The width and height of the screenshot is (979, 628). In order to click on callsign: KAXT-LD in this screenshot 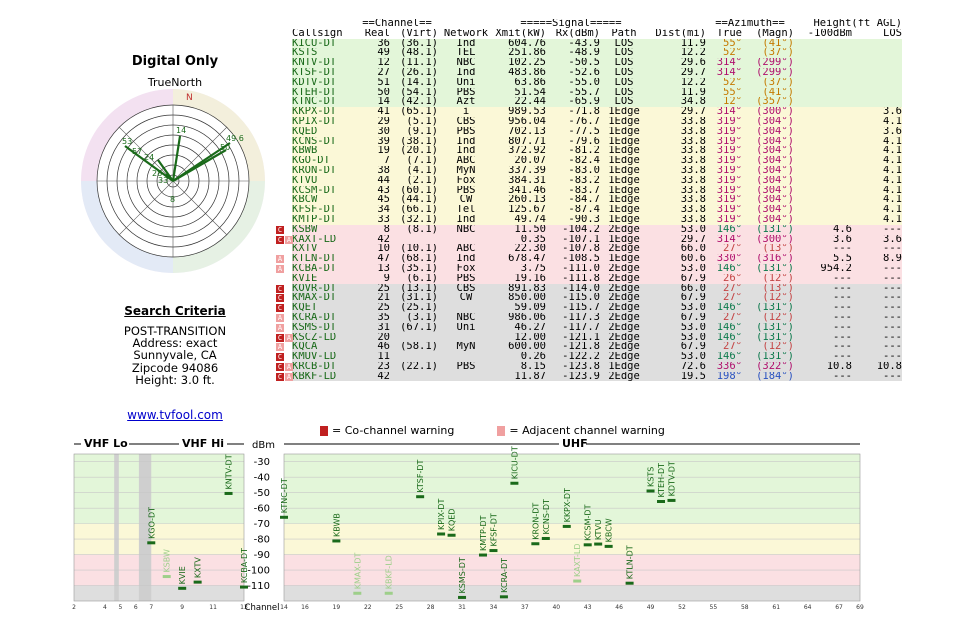, I will do `click(314, 239)`.